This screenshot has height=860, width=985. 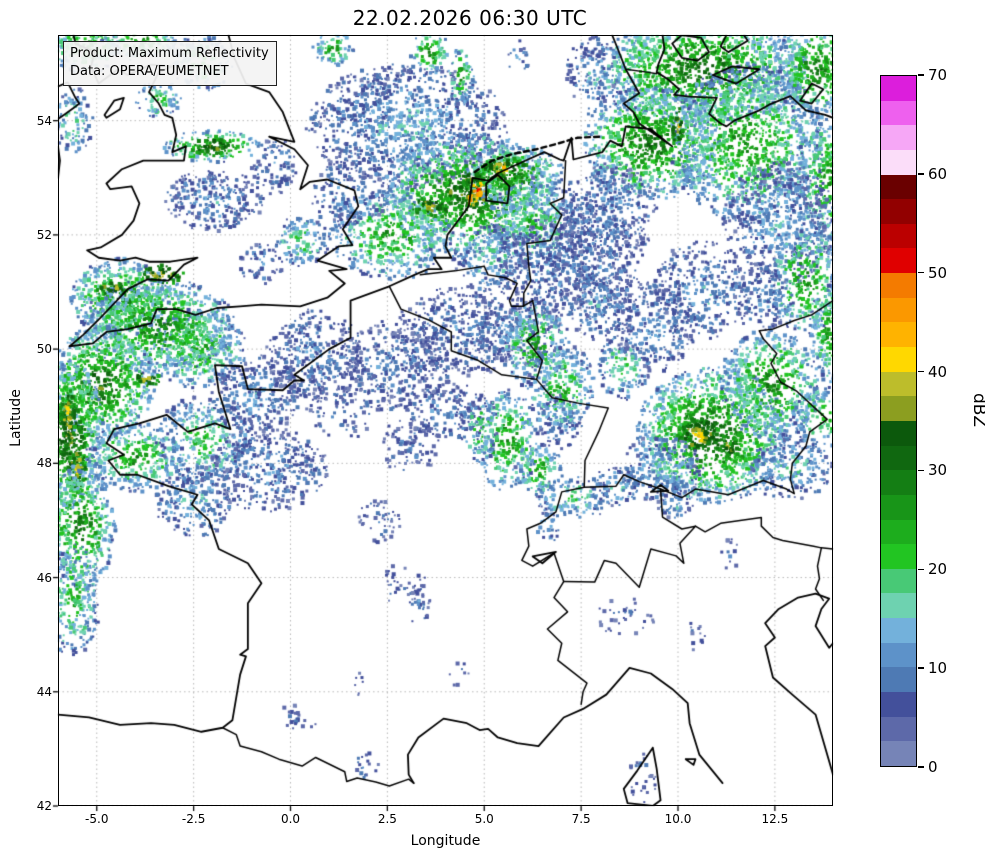 I want to click on x-tick-label: -5.0, so click(x=97, y=819).